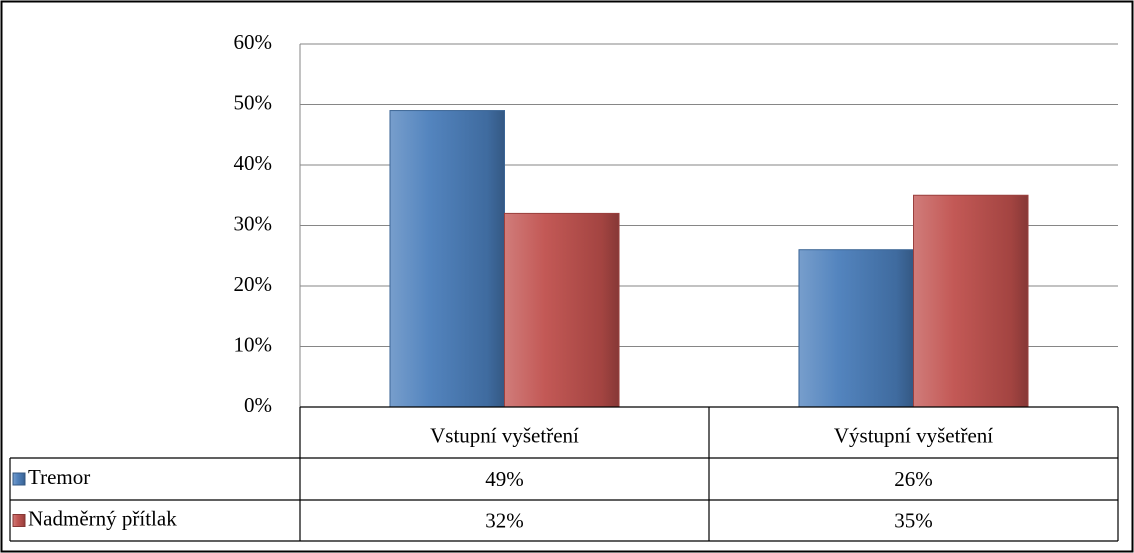  What do you see at coordinates (913, 435) in the screenshot?
I see `x-tick-label: Výstupní vyšetření` at bounding box center [913, 435].